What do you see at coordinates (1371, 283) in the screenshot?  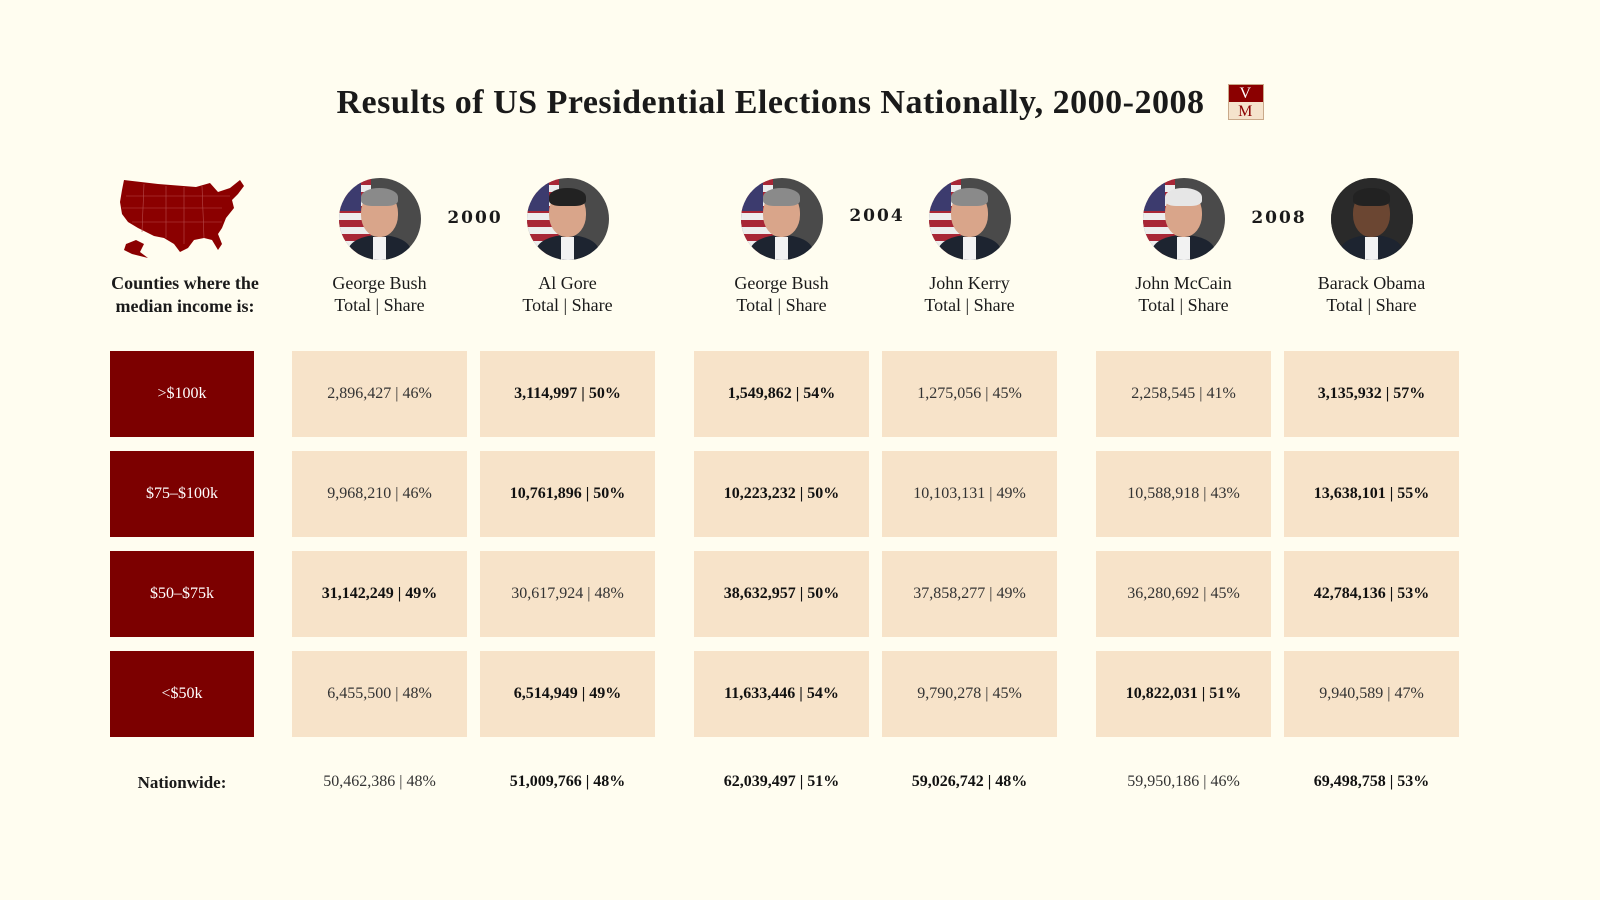 I see `candidate-name: Barack Obama` at bounding box center [1371, 283].